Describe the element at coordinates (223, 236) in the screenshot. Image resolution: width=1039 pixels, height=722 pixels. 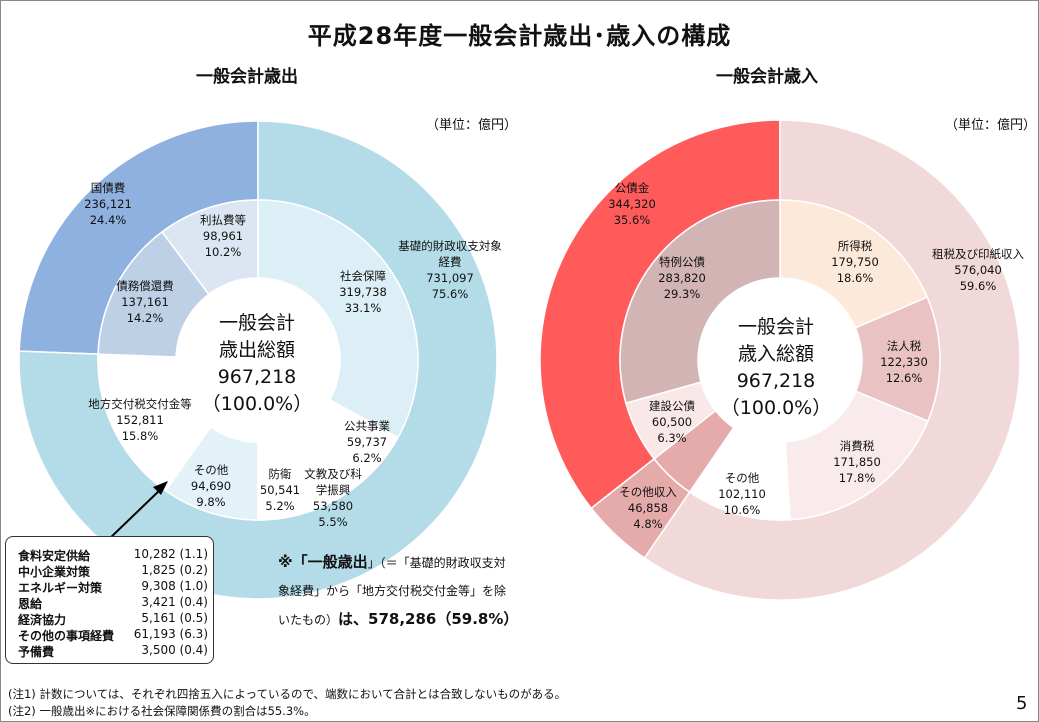
I see `label-haraihi: 利払費等 98,961 10.2%` at that location.